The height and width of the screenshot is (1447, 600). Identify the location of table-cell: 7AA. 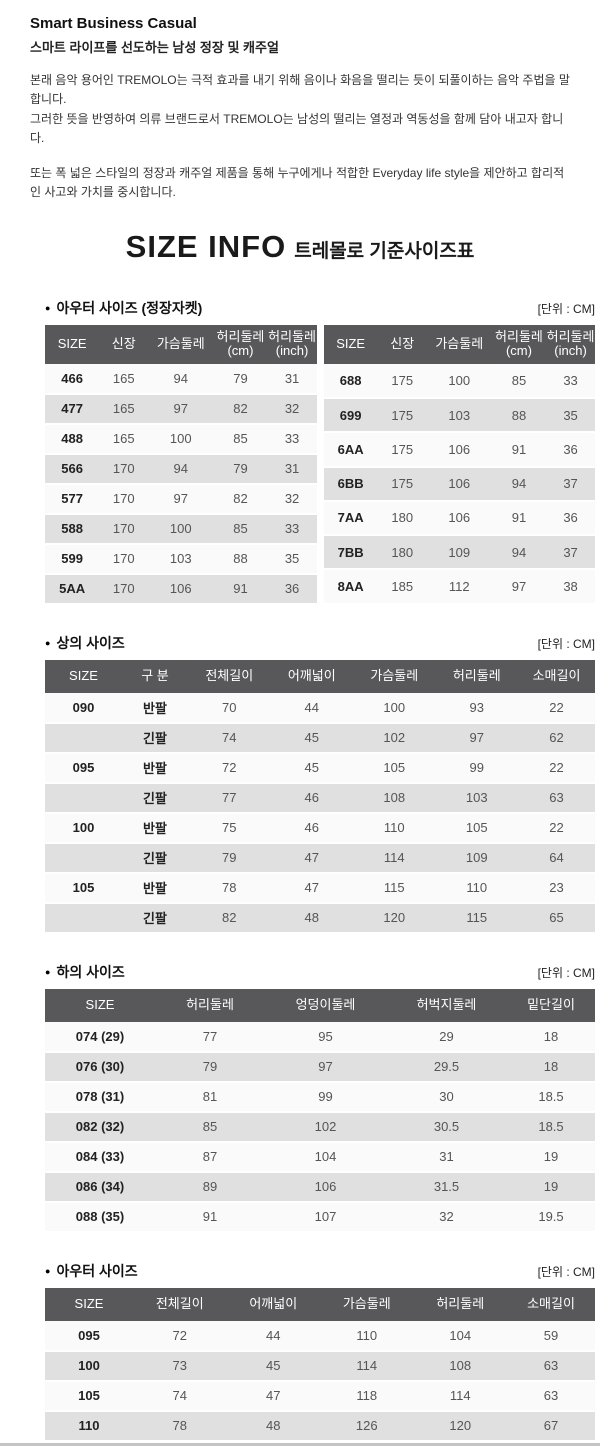
(350, 518).